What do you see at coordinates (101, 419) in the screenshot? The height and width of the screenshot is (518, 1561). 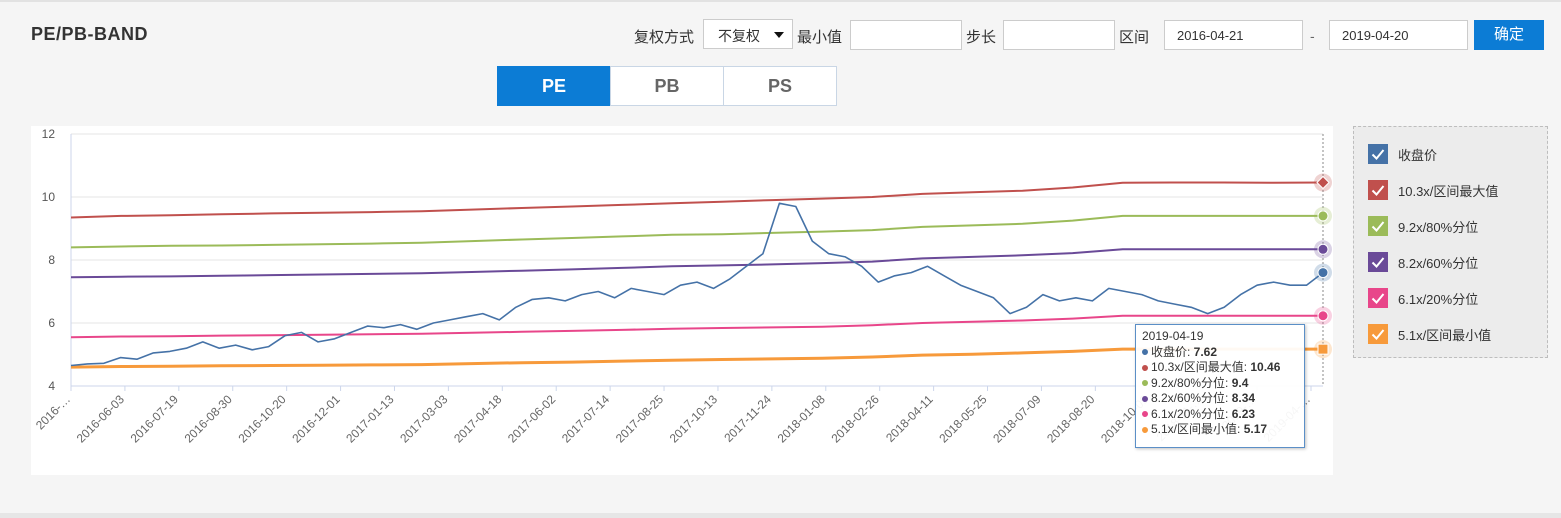 I see `x-tick-label: 2016-06-03` at bounding box center [101, 419].